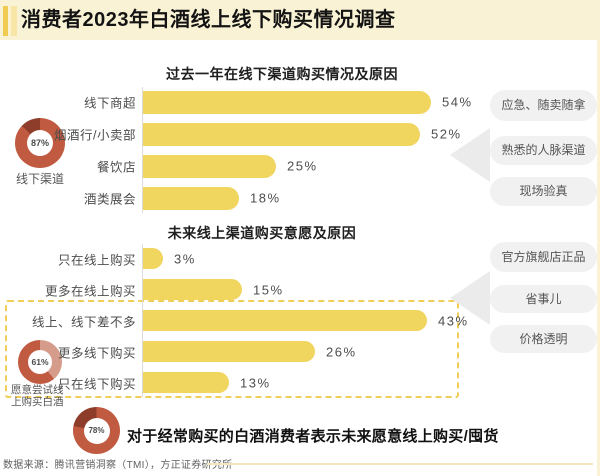 The image size is (600, 476). What do you see at coordinates (341, 351) in the screenshot?
I see `value-label: 26%` at bounding box center [341, 351].